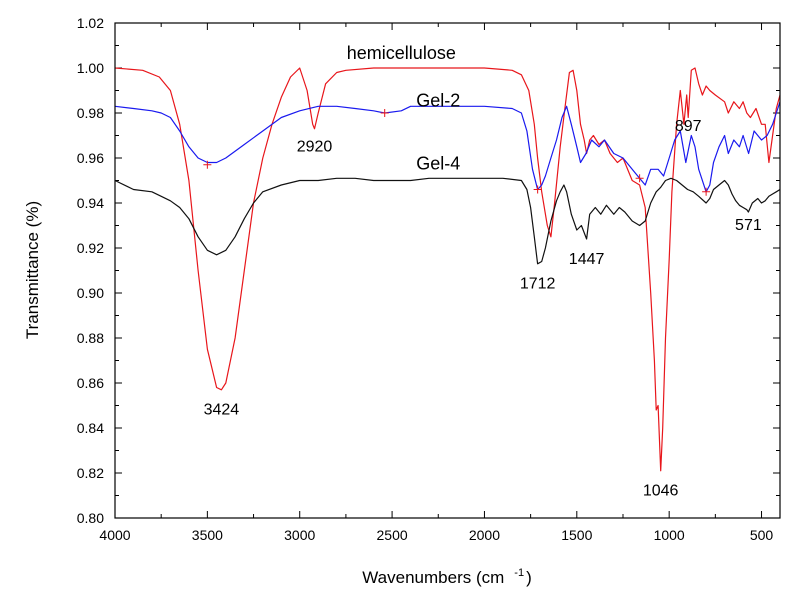 This screenshot has width=800, height=606. Describe the element at coordinates (90, 203) in the screenshot. I see `y-tick-label: 0.94` at that location.